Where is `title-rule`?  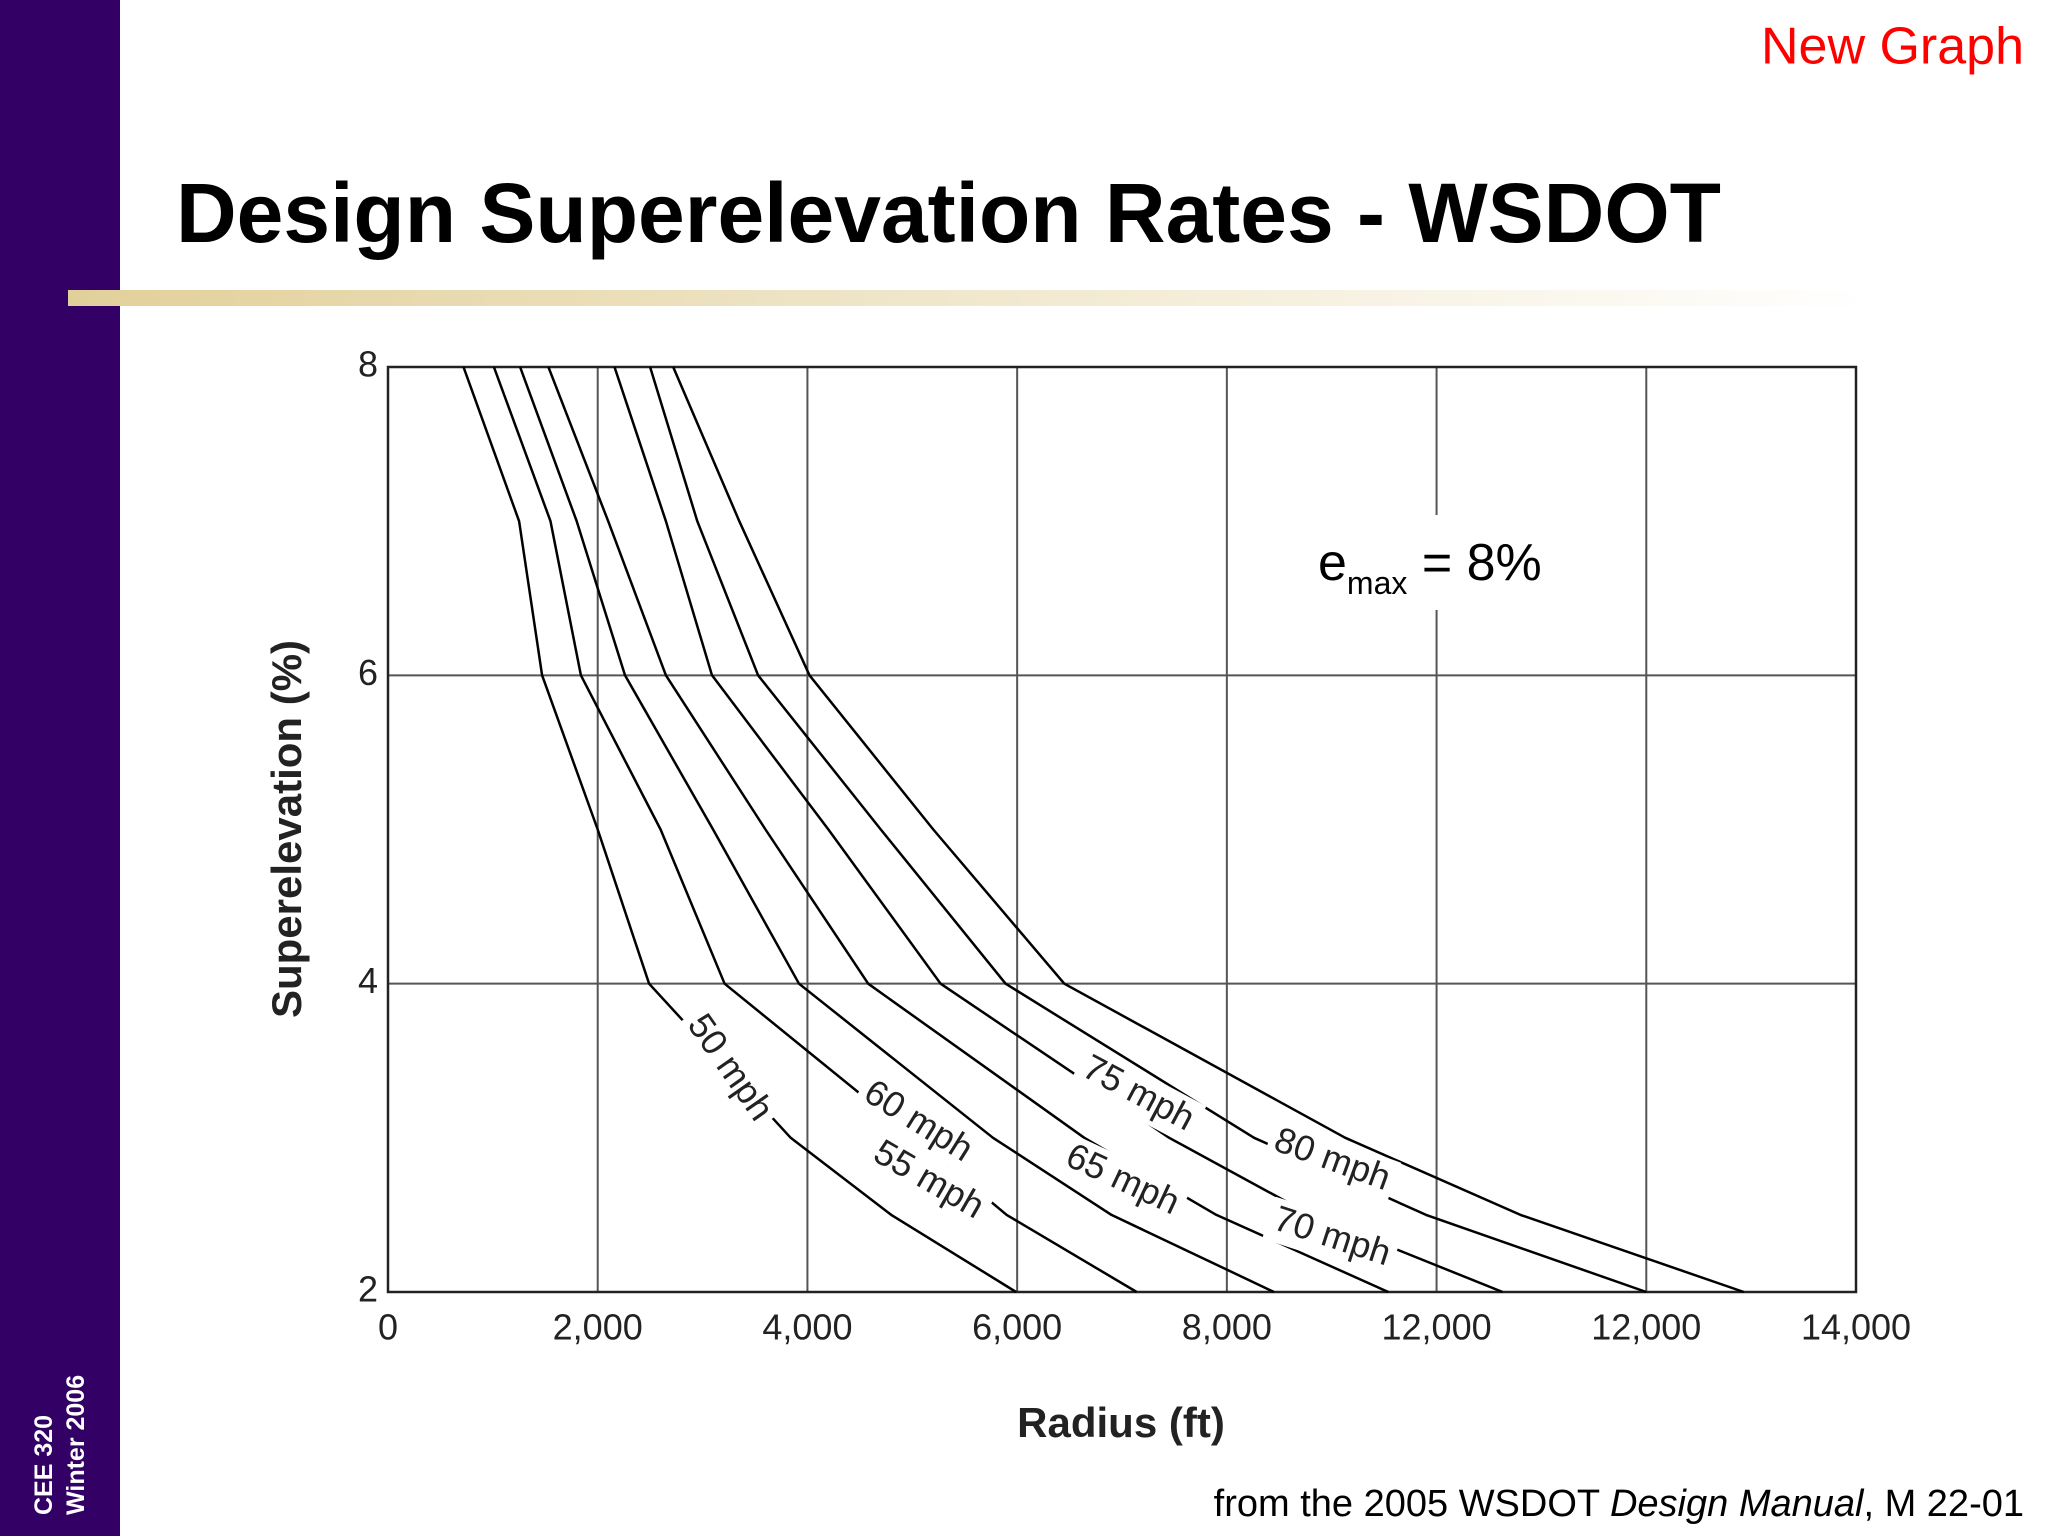
title-rule is located at coordinates (968, 298).